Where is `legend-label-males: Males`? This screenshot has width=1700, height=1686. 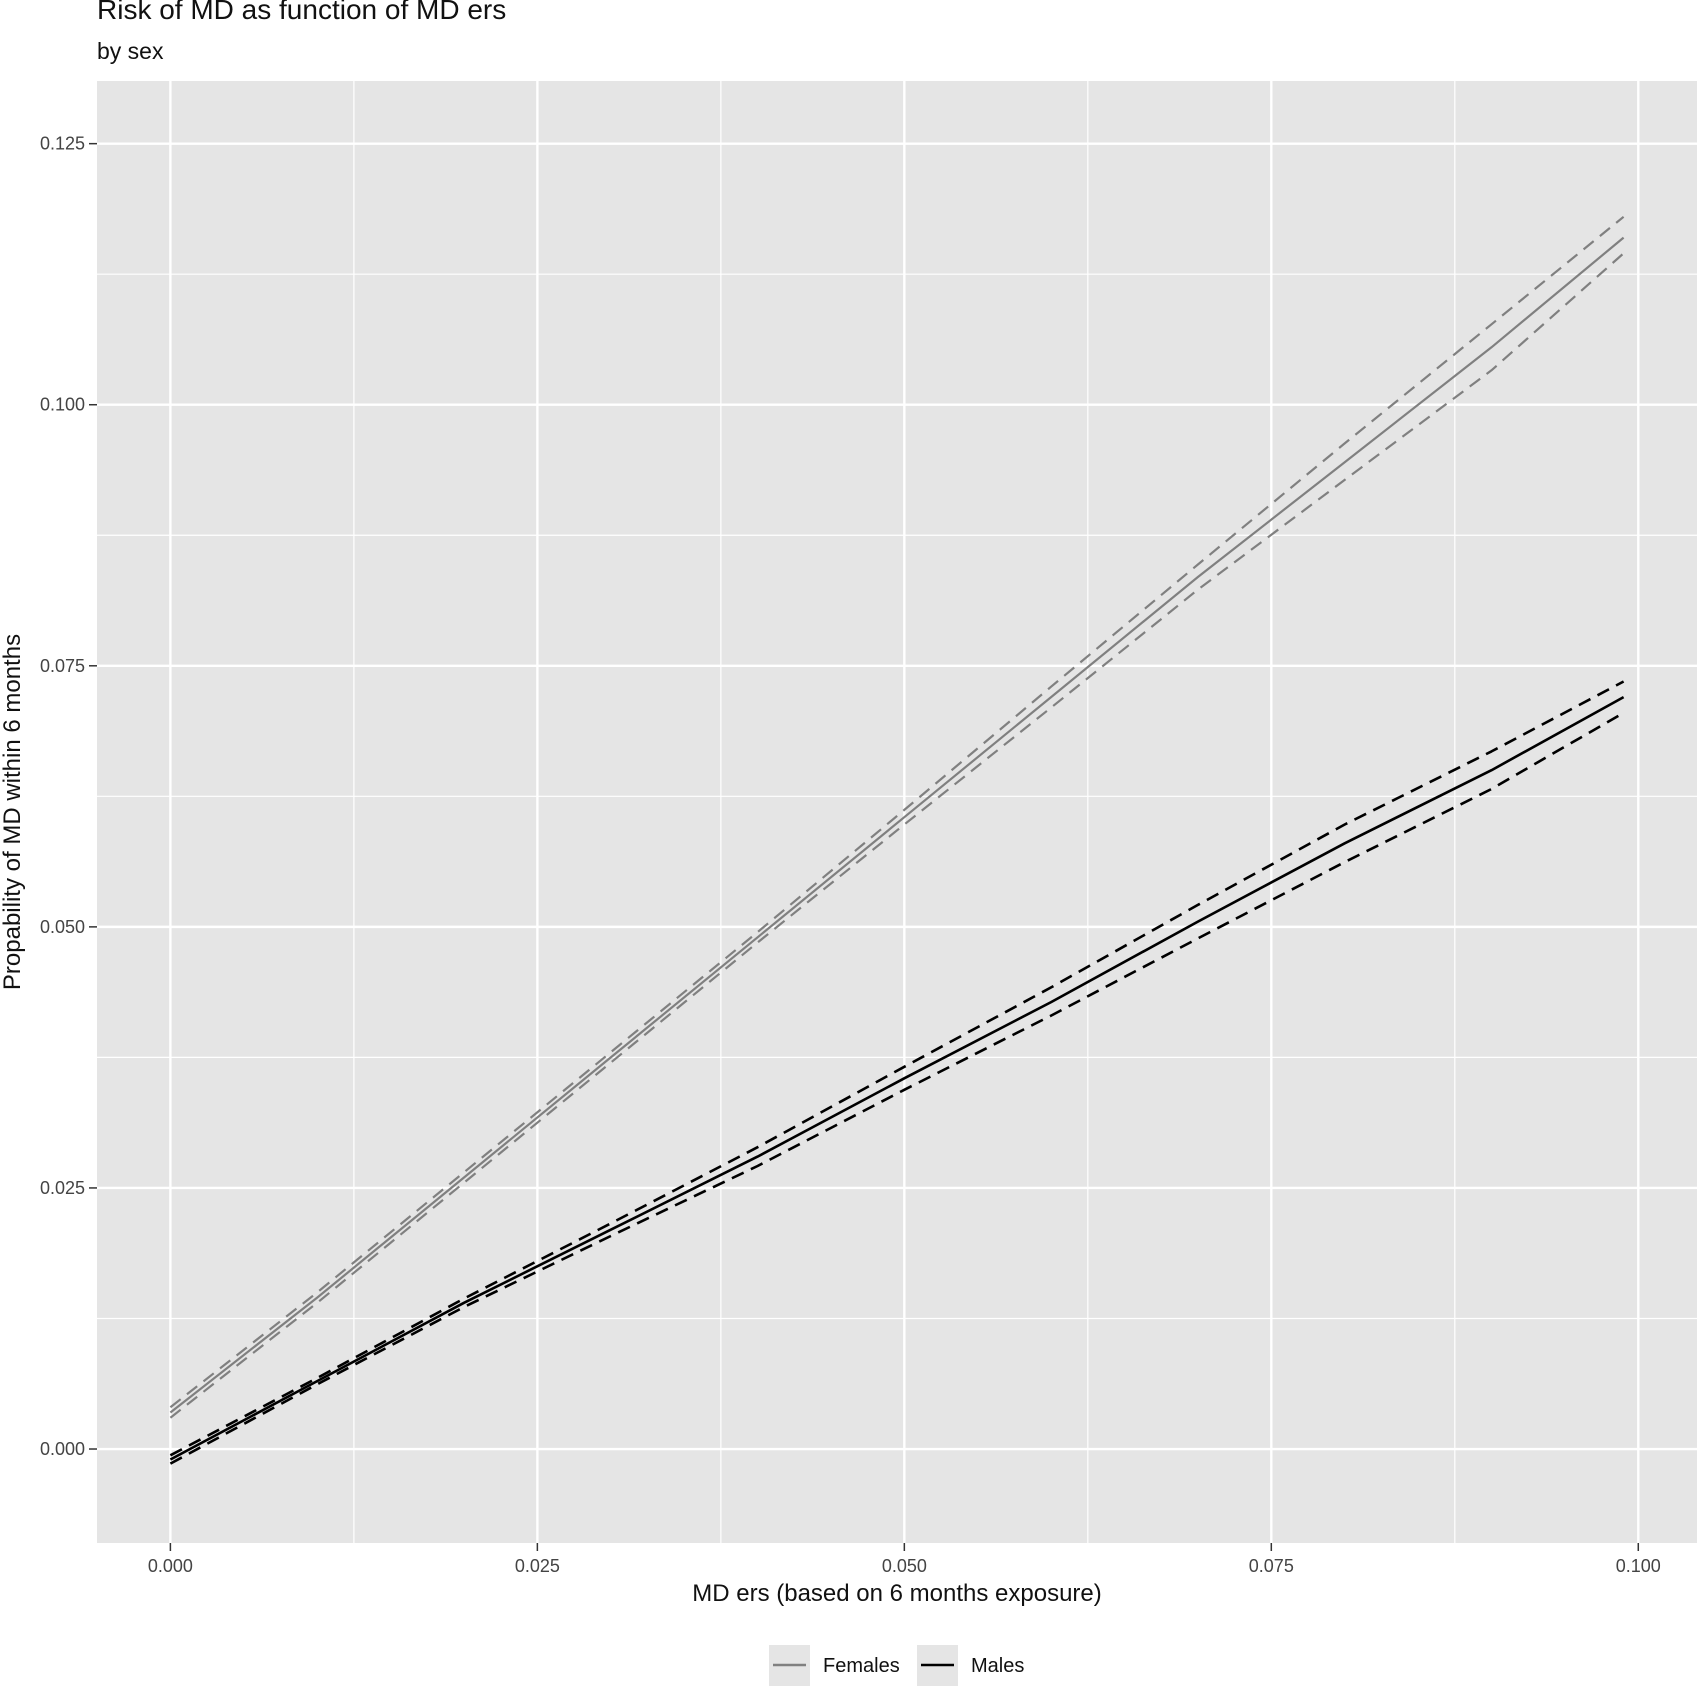 legend-label-males: Males is located at coordinates (997, 1666).